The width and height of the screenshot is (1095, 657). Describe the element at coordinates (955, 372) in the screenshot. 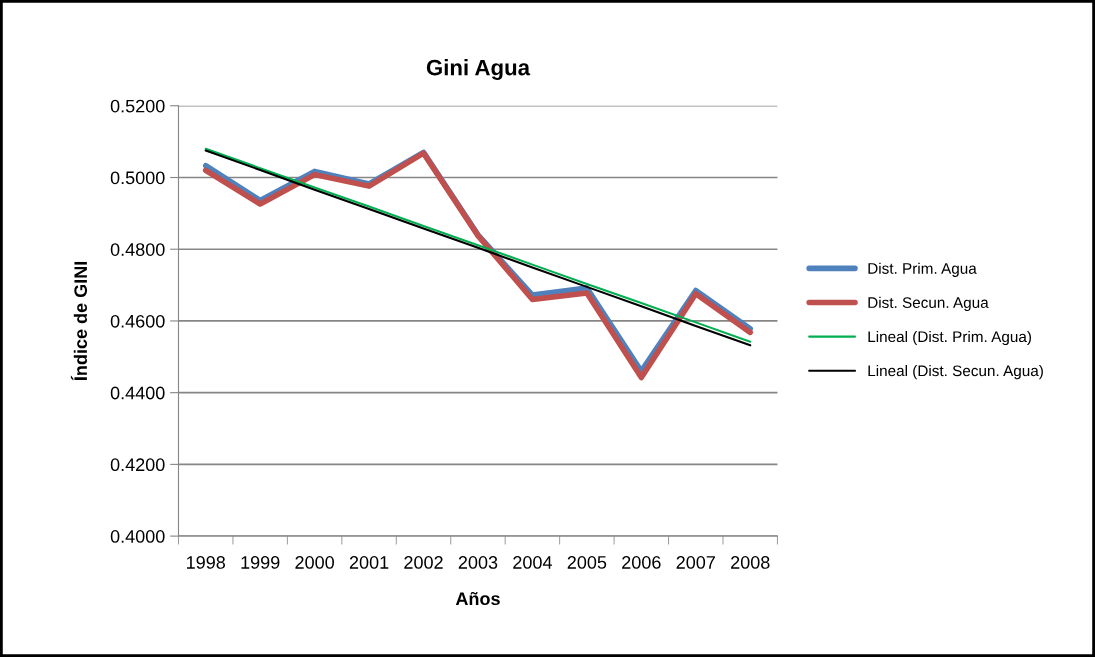

I see `legend-label: Lineal (Dist. Secun. Agua)` at that location.